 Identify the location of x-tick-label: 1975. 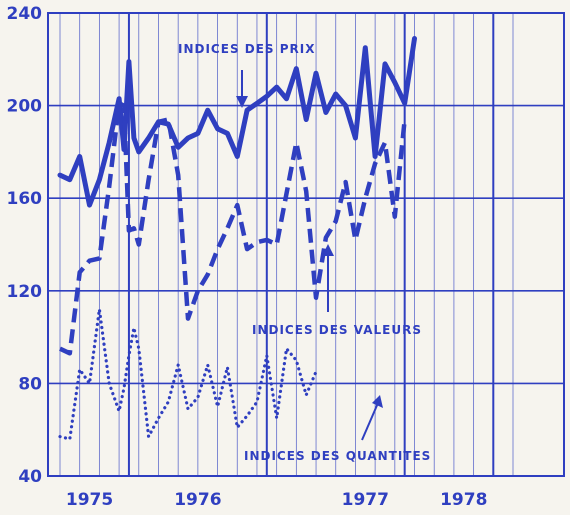
(89, 500).